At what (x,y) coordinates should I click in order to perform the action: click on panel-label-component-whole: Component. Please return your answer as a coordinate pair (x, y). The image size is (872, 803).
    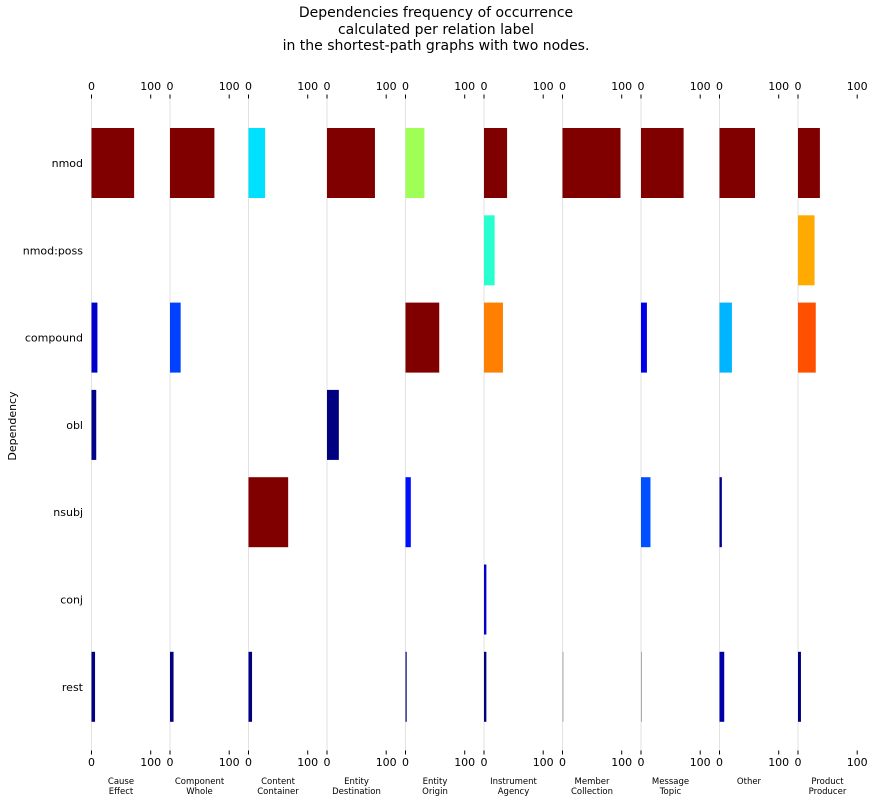
    Looking at the image, I should click on (200, 782).